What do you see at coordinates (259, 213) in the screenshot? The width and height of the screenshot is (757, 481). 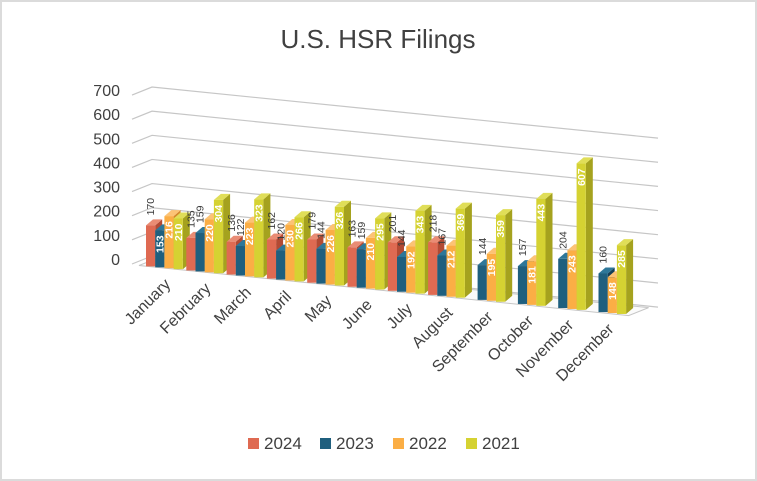 I see `data-label-2021-march: 323` at bounding box center [259, 213].